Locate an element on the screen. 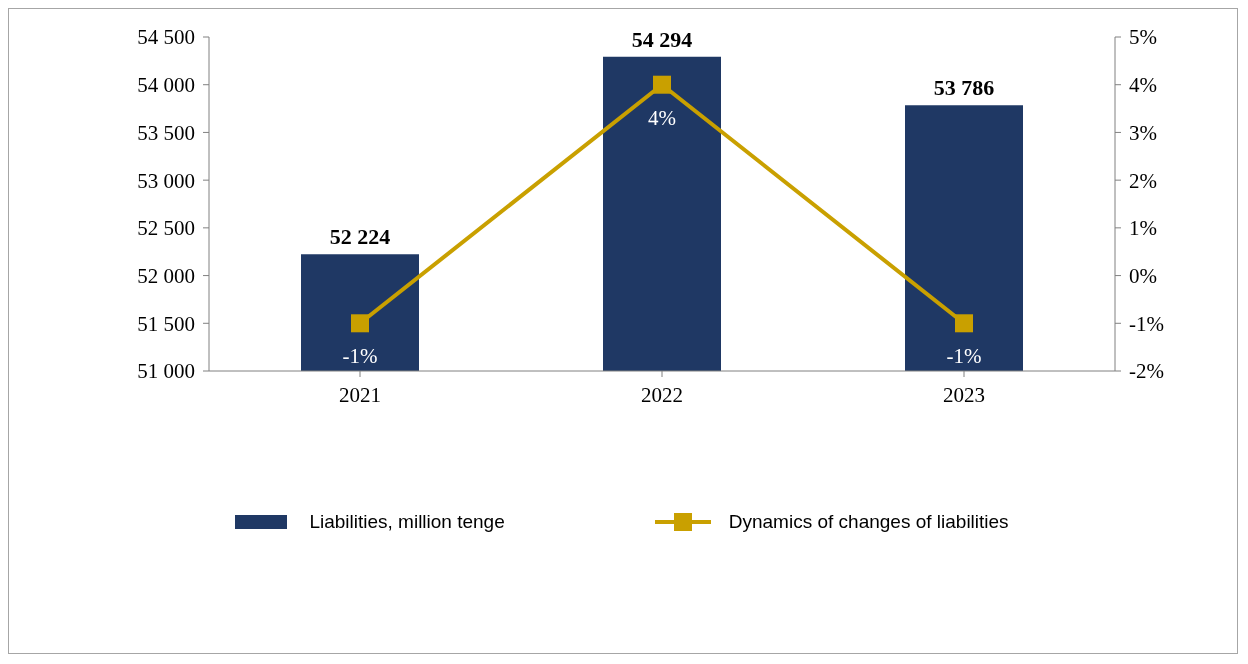 The image size is (1248, 664). y-tick-label: 52 000 is located at coordinates (166, 276).